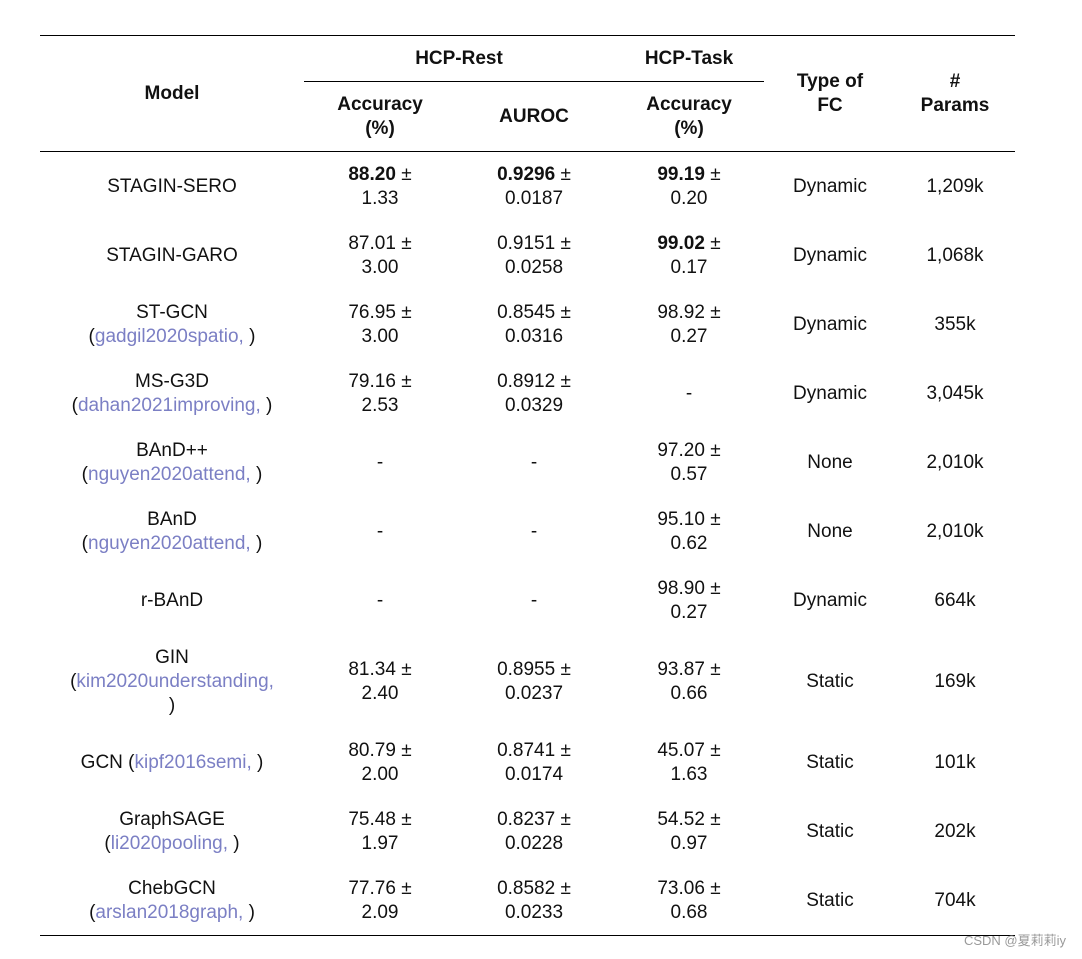 This screenshot has height=959, width=1082. Describe the element at coordinates (830, 324) in the screenshot. I see `fc-type-cell: Dynamic` at that location.